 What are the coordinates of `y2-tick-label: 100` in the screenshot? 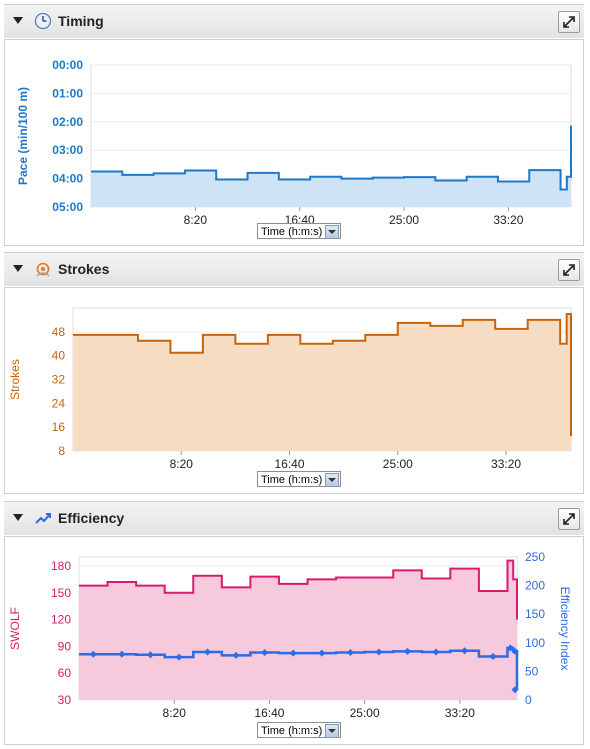 It's located at (535, 643).